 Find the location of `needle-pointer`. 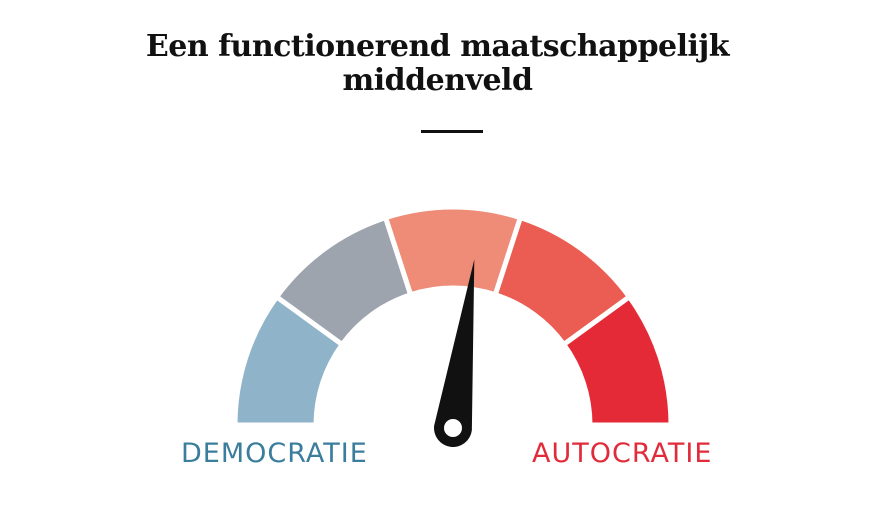

needle-pointer is located at coordinates (454, 353).